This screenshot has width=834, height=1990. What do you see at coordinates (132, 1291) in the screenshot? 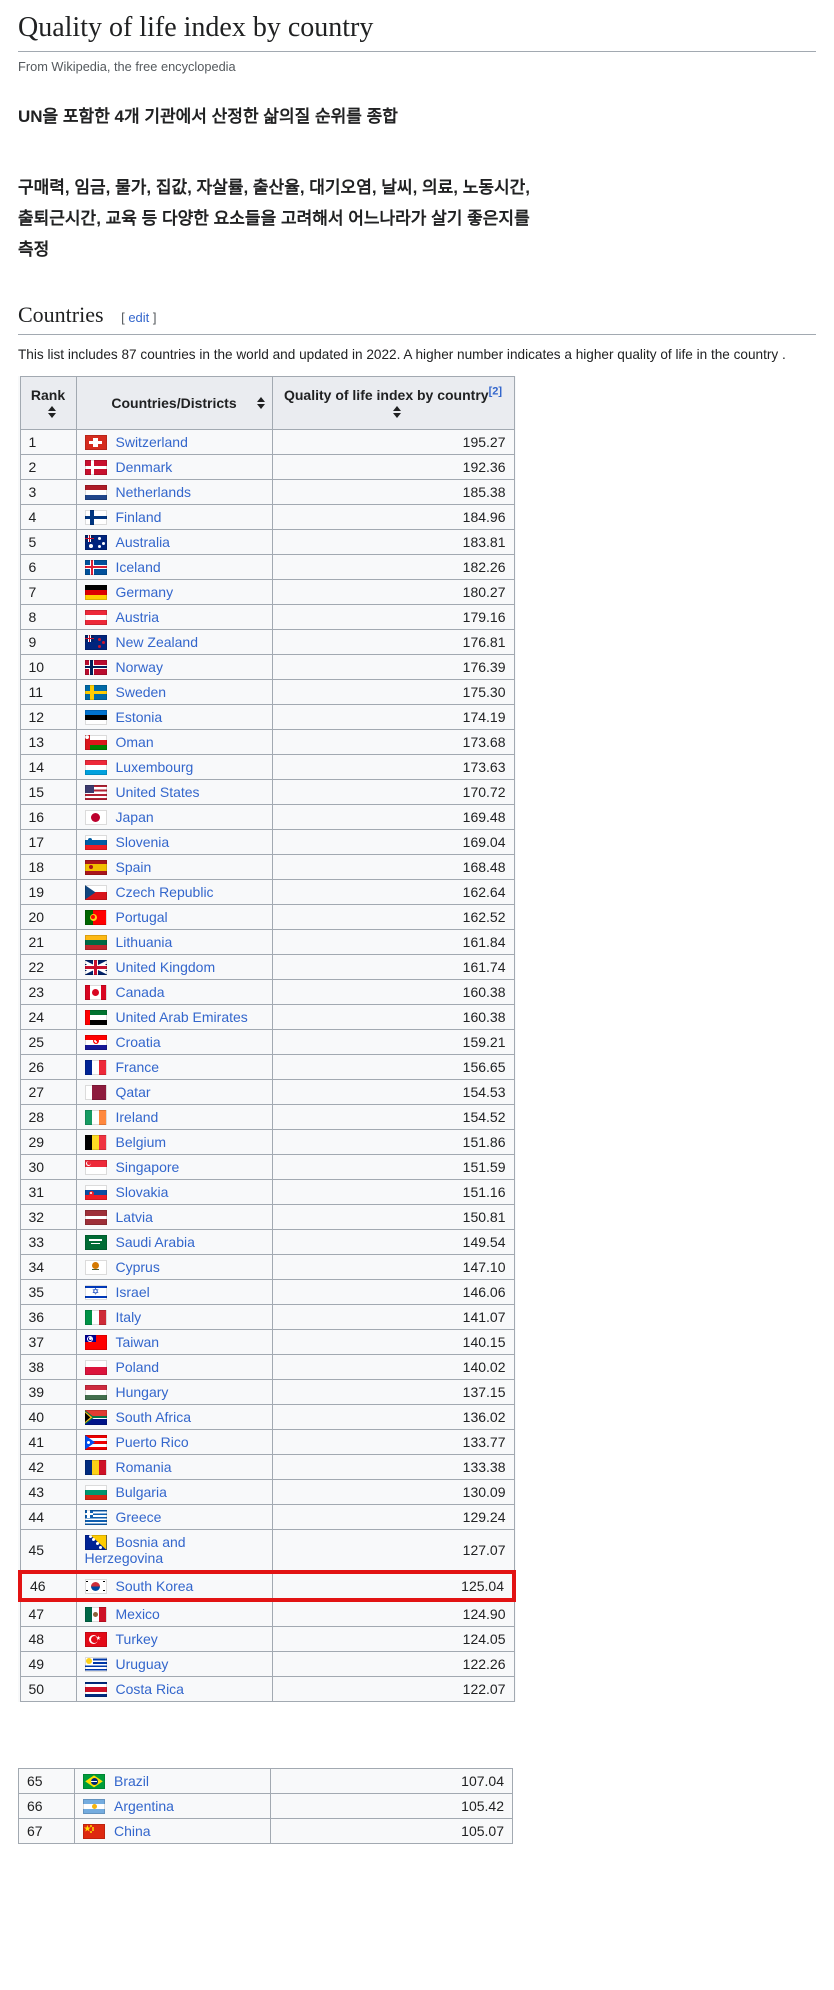
I see `country-link: Israel` at bounding box center [132, 1291].